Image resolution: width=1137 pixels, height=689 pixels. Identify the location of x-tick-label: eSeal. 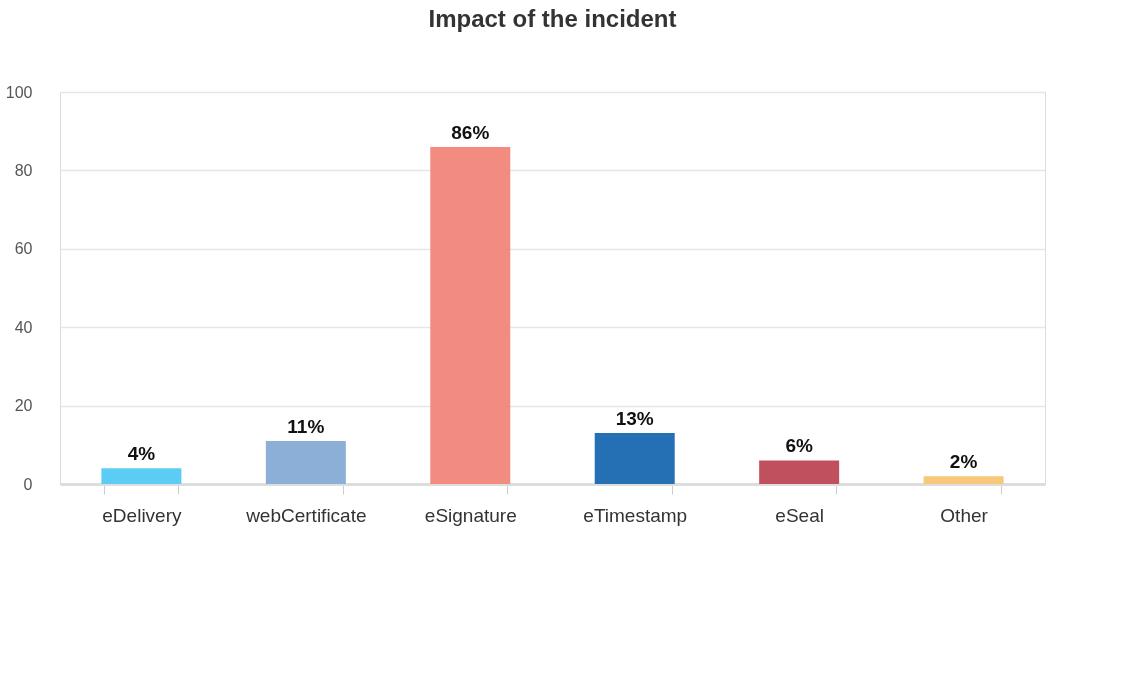
(799, 515).